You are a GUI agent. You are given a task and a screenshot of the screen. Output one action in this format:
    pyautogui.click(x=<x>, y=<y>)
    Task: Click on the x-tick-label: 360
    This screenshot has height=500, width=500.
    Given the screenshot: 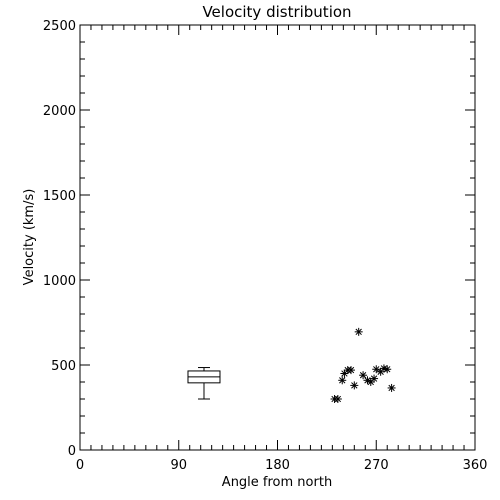 What is the action you would take?
    pyautogui.click(x=475, y=465)
    